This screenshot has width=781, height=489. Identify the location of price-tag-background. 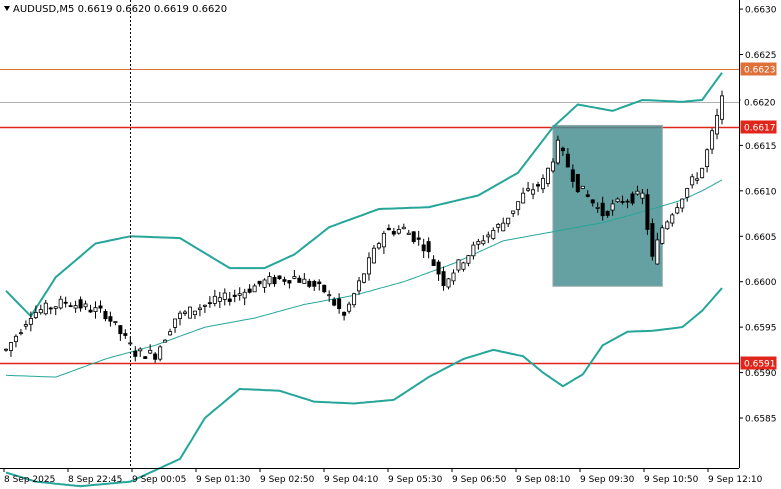
(758, 363).